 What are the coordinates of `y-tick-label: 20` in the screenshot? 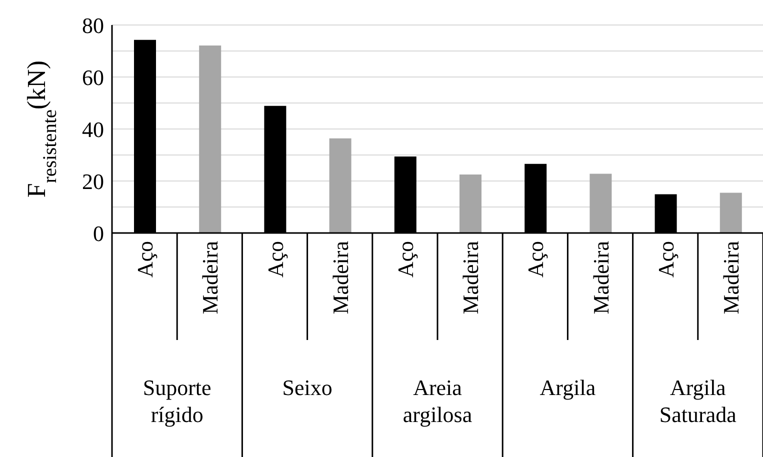 It's located at (93, 181).